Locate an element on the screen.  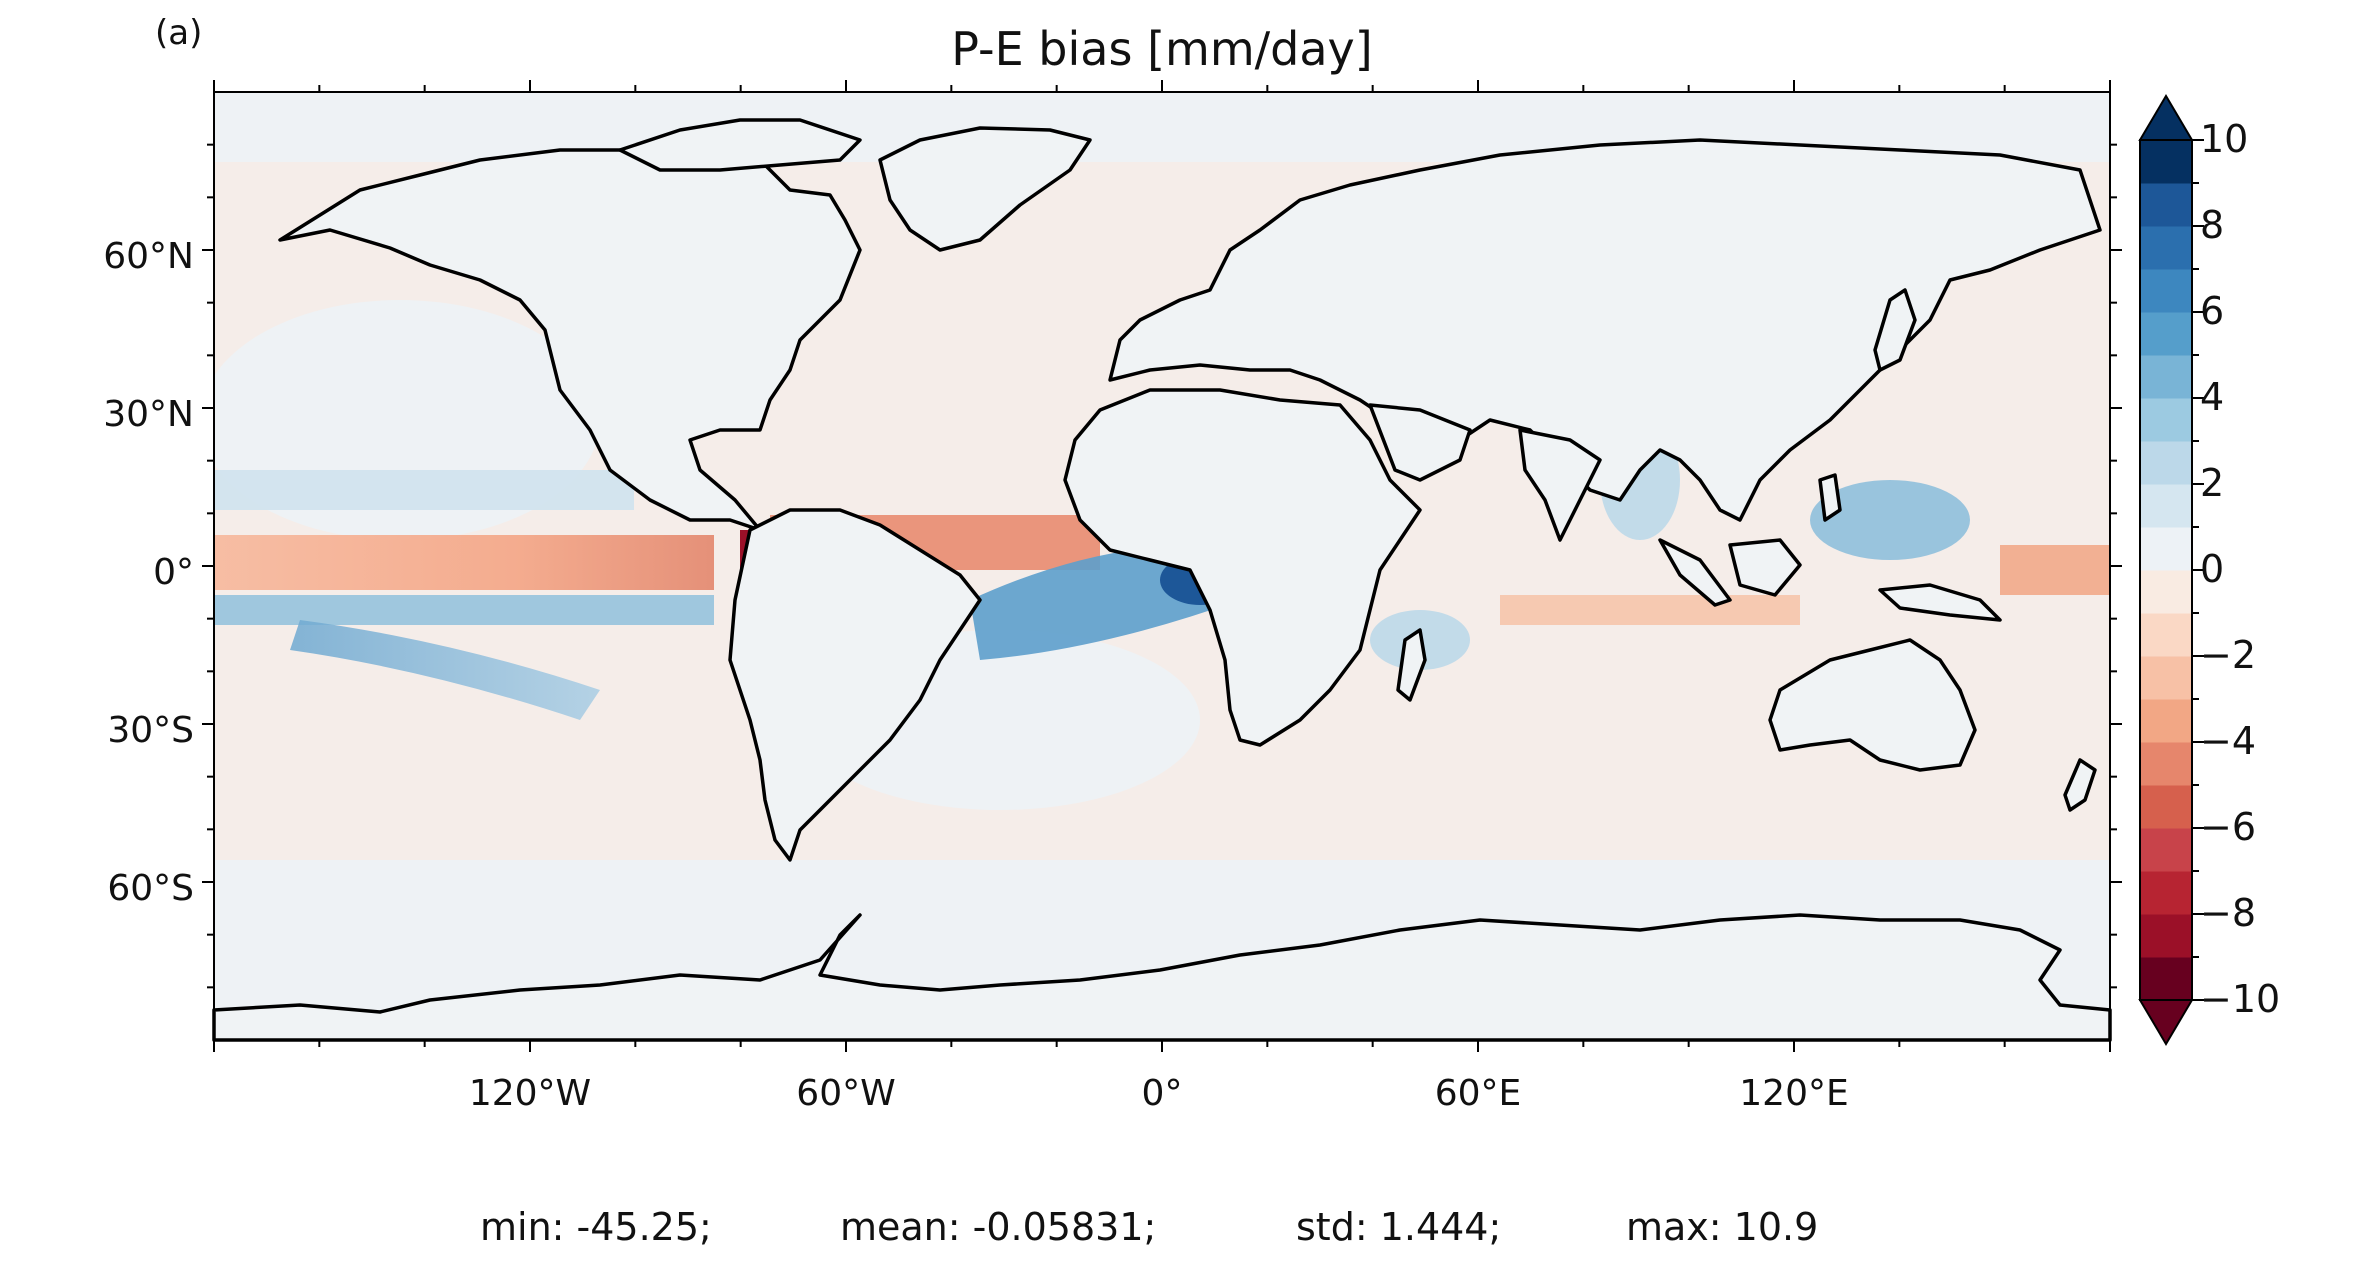
x-tick-label: 60°W is located at coordinates (845, 1093).